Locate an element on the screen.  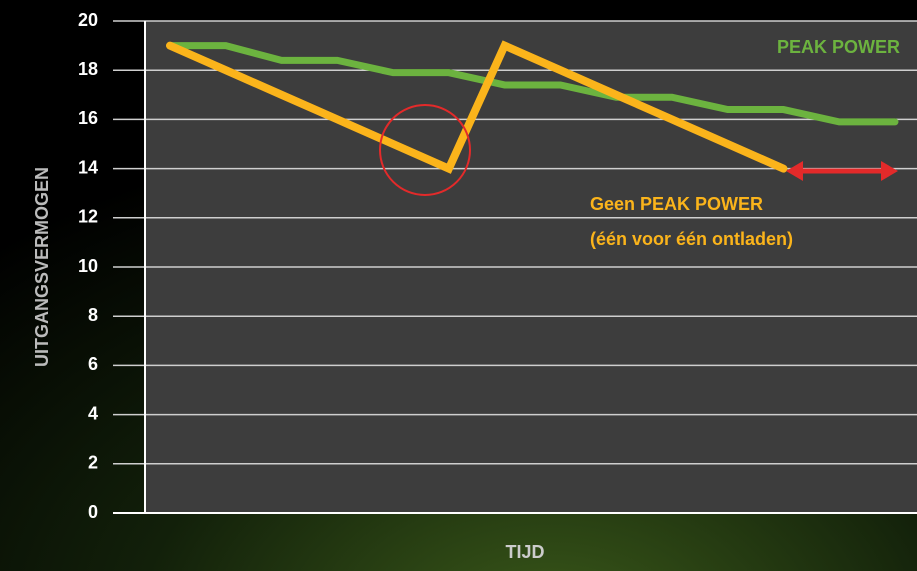
y-tick-label: 2 is located at coordinates (93, 463).